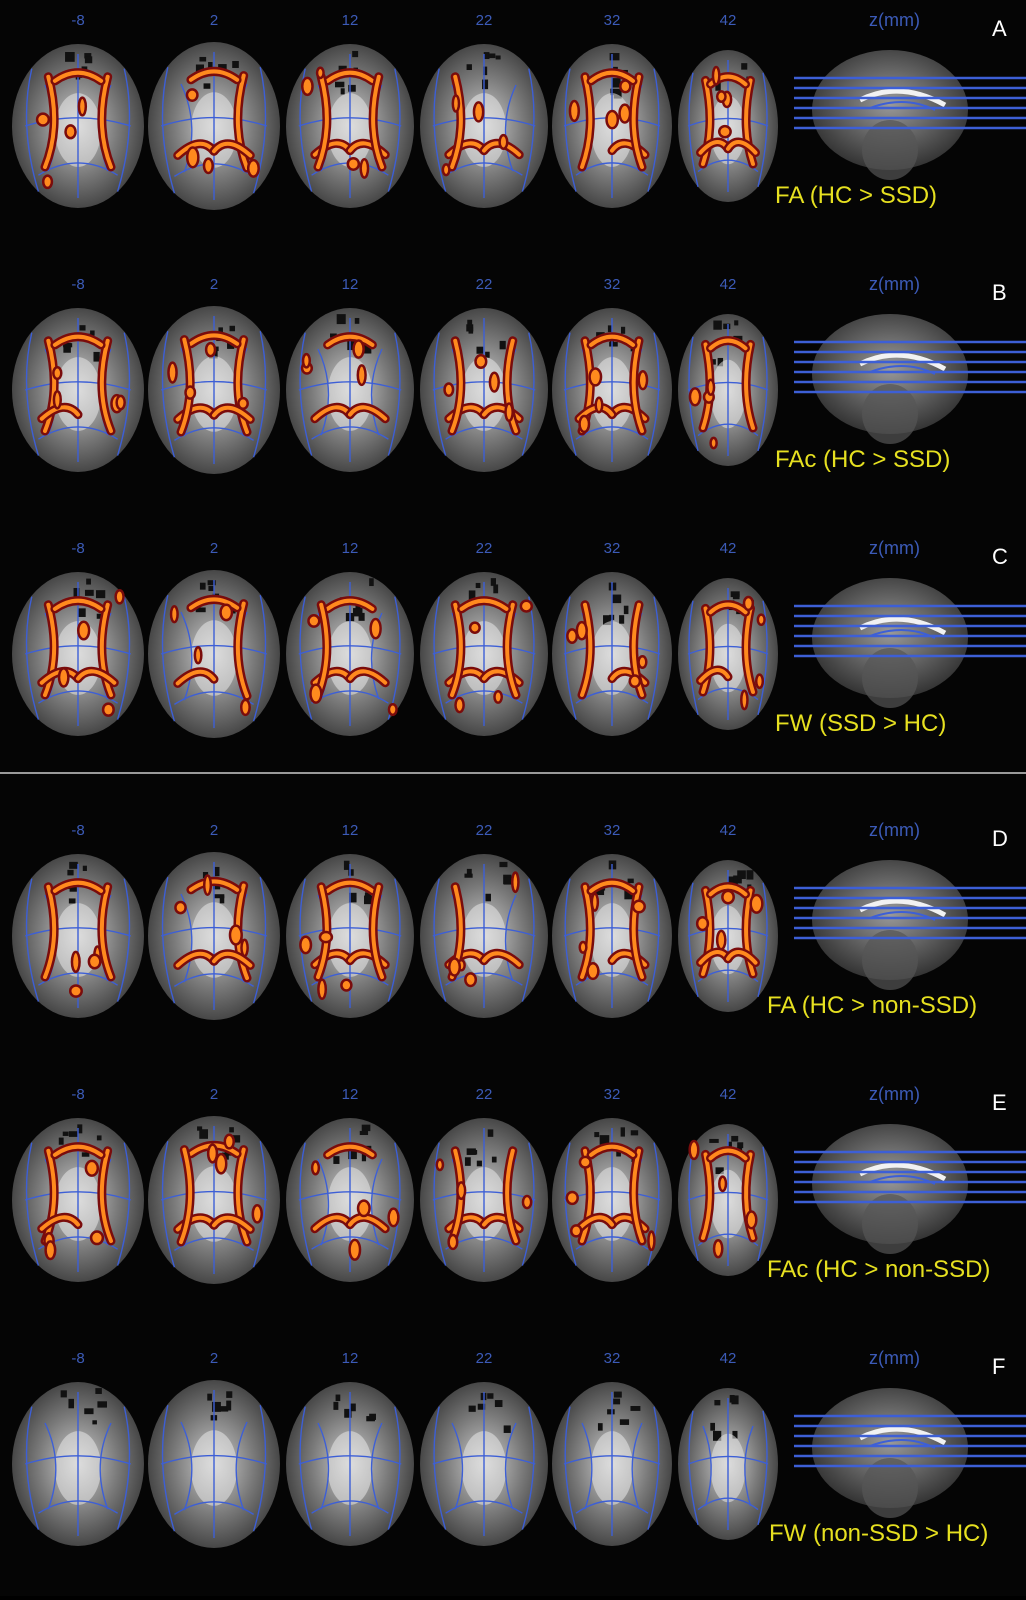 The image size is (1026, 1600). What do you see at coordinates (872, 1005) in the screenshot?
I see `panel-caption: FA (HC > non-SSD)` at bounding box center [872, 1005].